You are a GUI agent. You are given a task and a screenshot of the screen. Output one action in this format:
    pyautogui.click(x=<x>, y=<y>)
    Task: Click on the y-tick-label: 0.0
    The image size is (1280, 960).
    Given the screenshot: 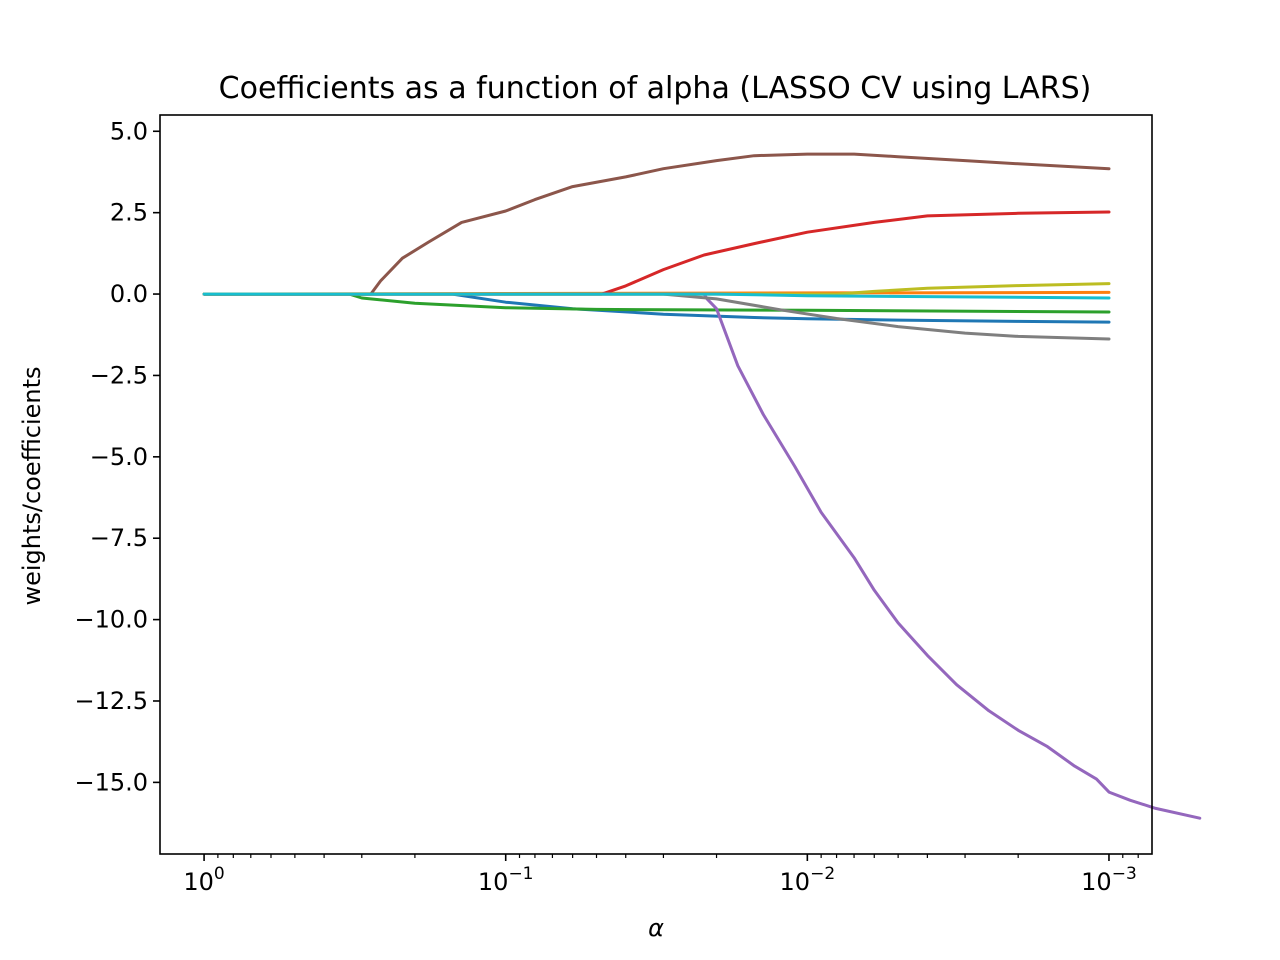 What is the action you would take?
    pyautogui.click(x=129, y=294)
    